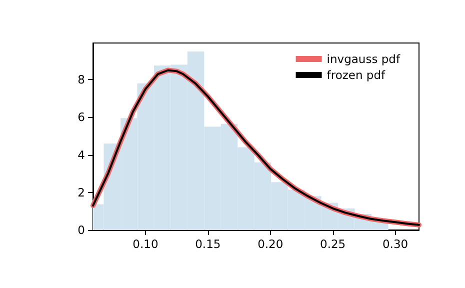 The height and width of the screenshot is (288, 465). Describe the element at coordinates (333, 244) in the screenshot. I see `x-tick-label: 0.25` at that location.